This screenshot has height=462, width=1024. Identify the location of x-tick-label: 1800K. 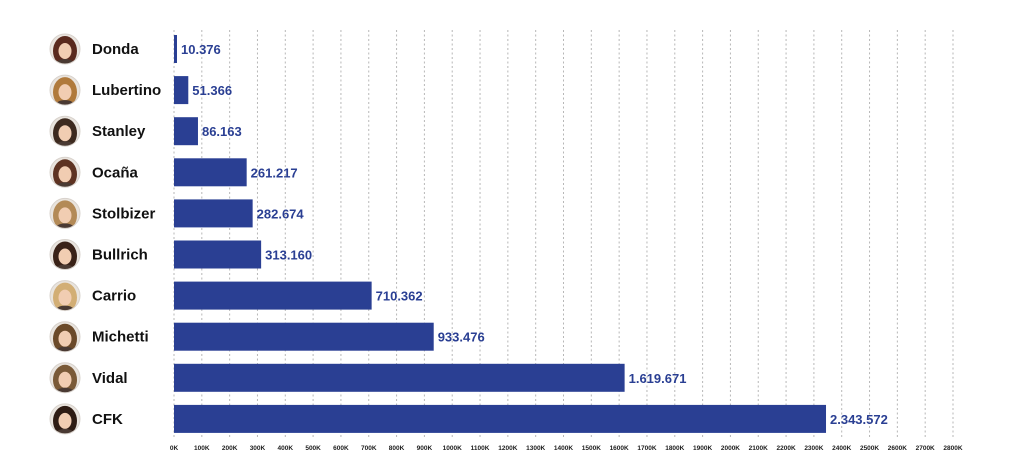
(674, 448).